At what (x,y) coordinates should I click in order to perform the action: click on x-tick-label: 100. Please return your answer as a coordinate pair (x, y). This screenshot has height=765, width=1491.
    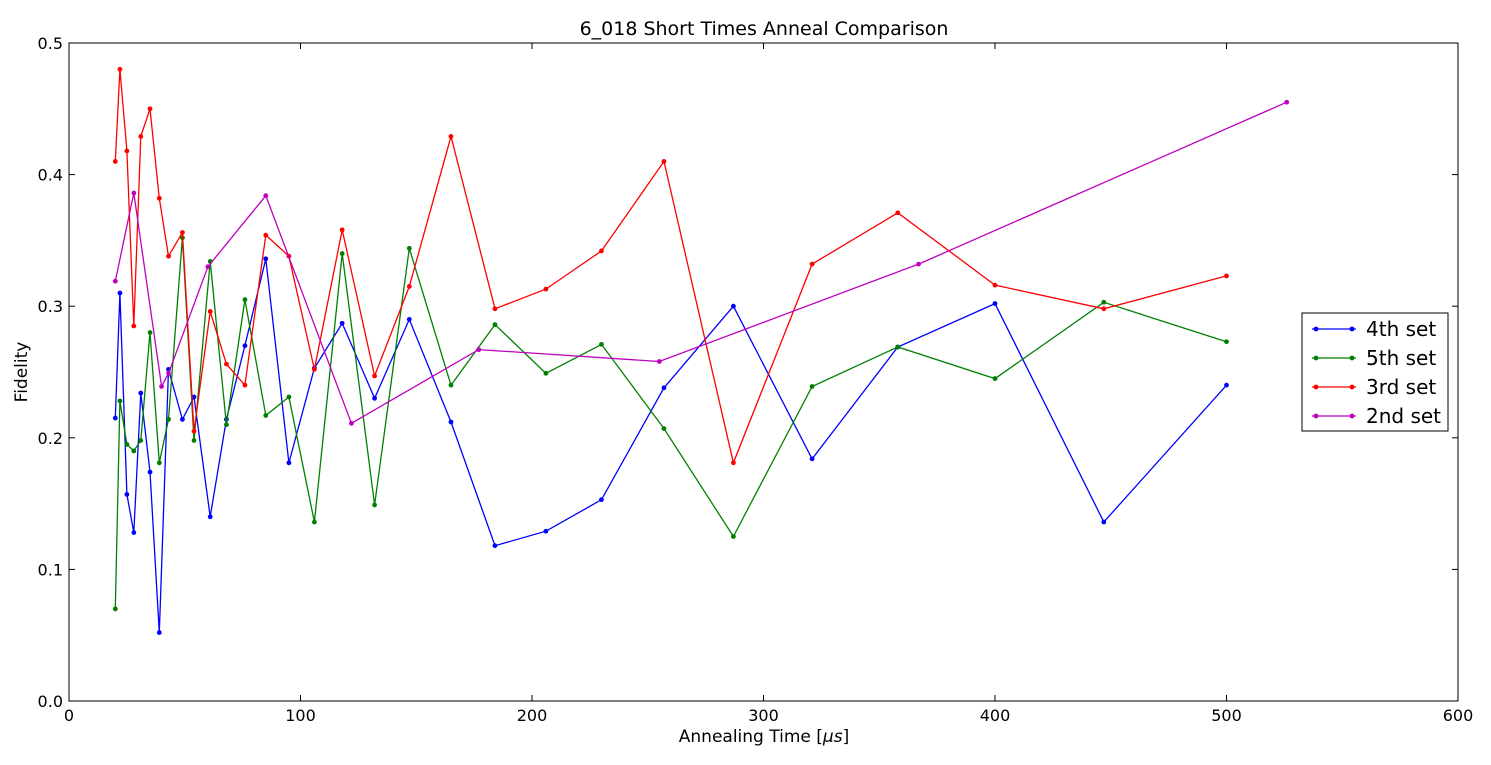
    Looking at the image, I should click on (300, 715).